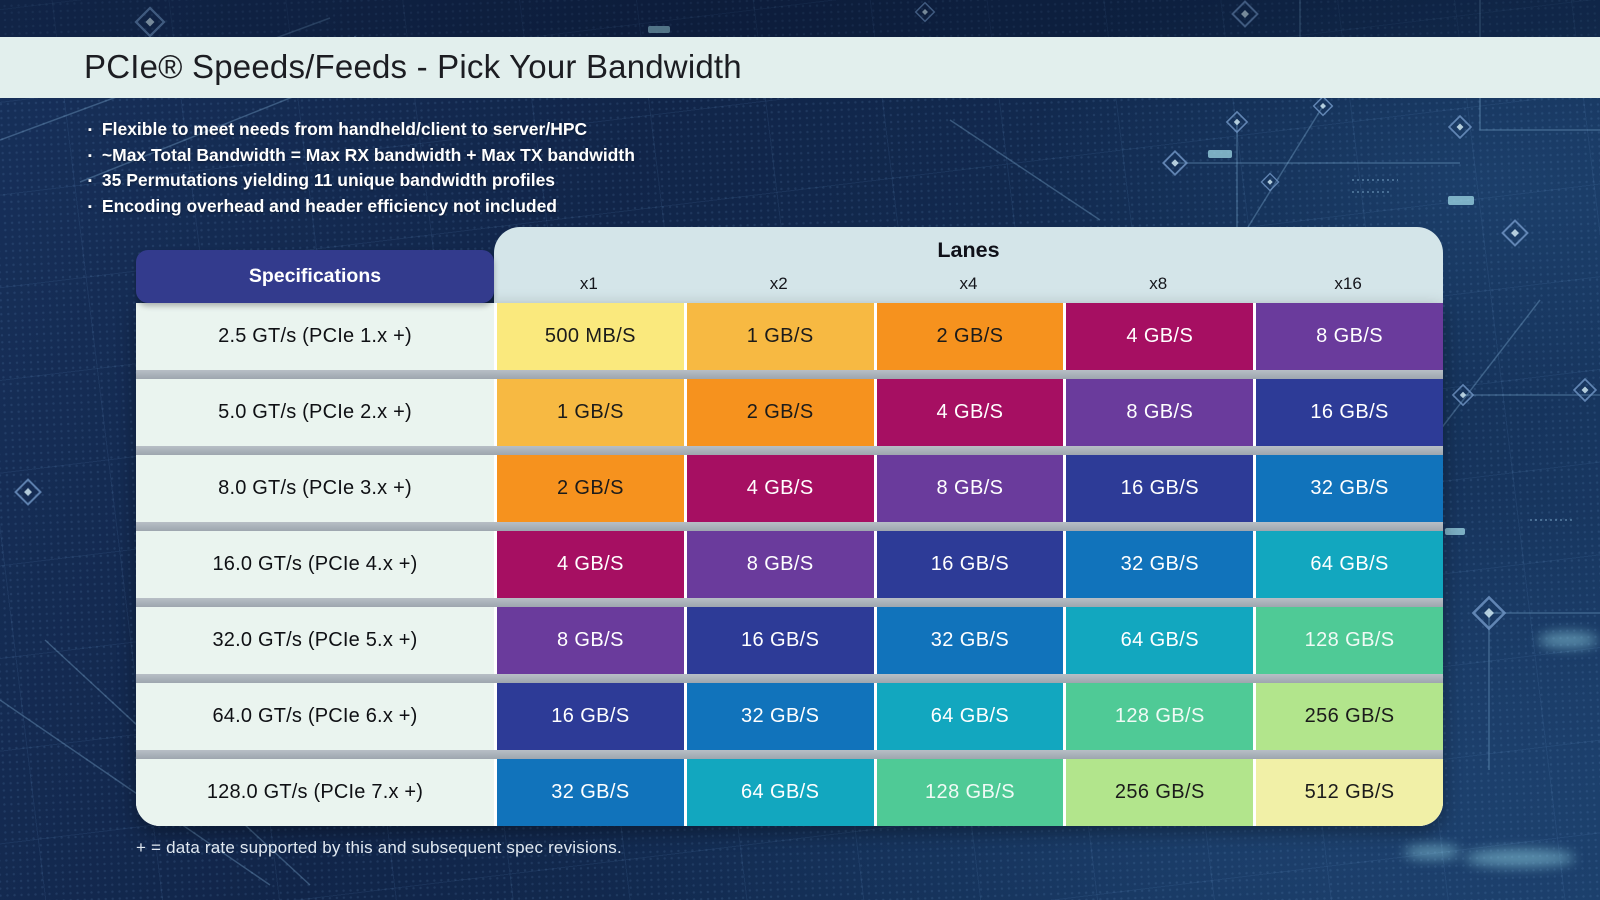 The width and height of the screenshot is (1600, 900). Describe the element at coordinates (800, 18) in the screenshot. I see `top-edge-shade` at that location.